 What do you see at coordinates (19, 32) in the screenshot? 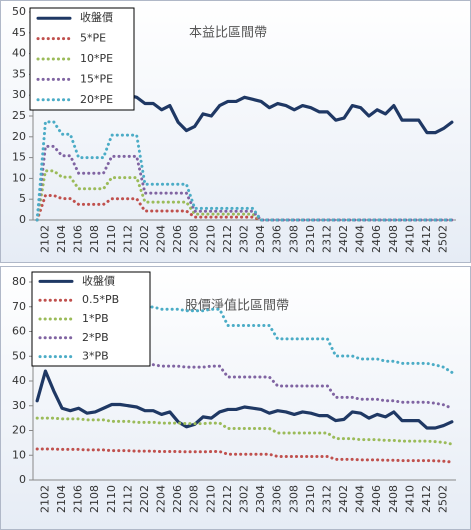
I see `y-tick-label: 45` at bounding box center [19, 32].